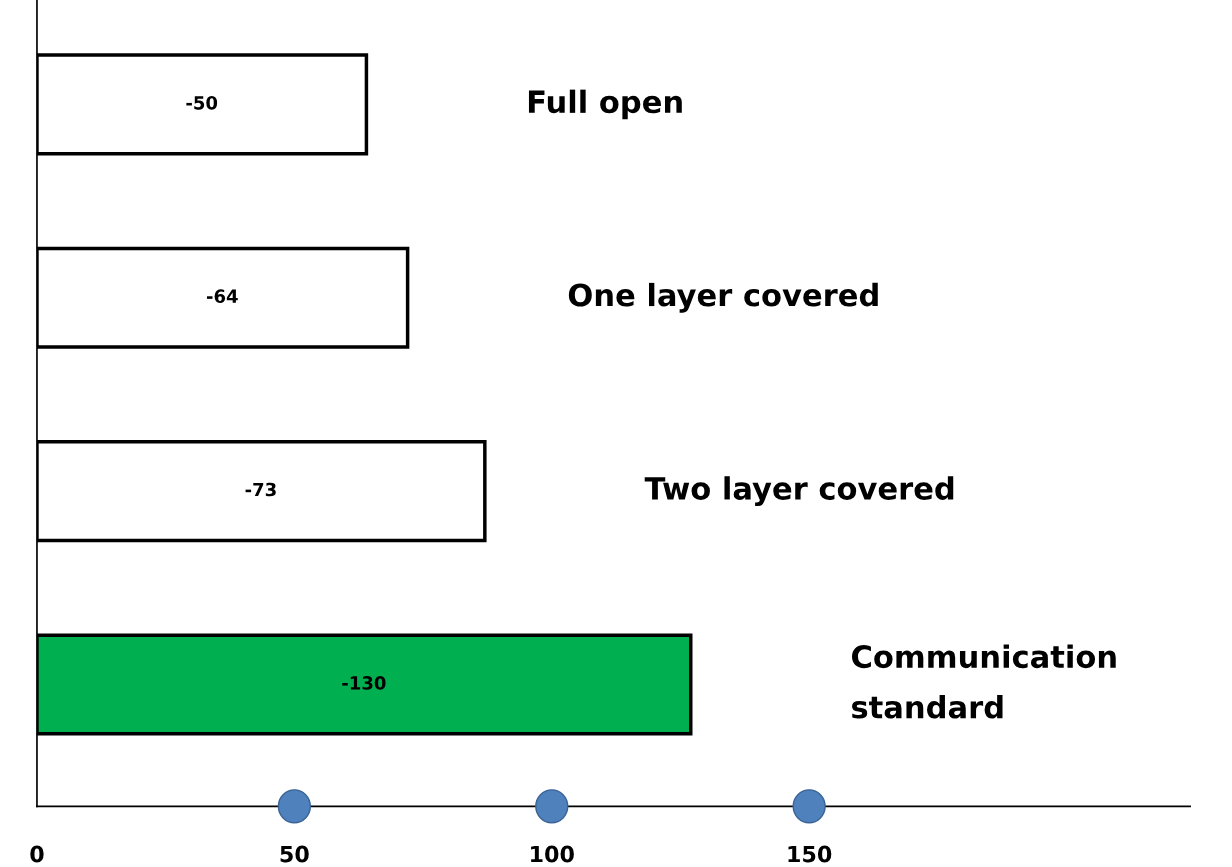 The height and width of the screenshot is (867, 1232). What do you see at coordinates (723, 297) in the screenshot?
I see `y-tick-label: One layer covered` at bounding box center [723, 297].